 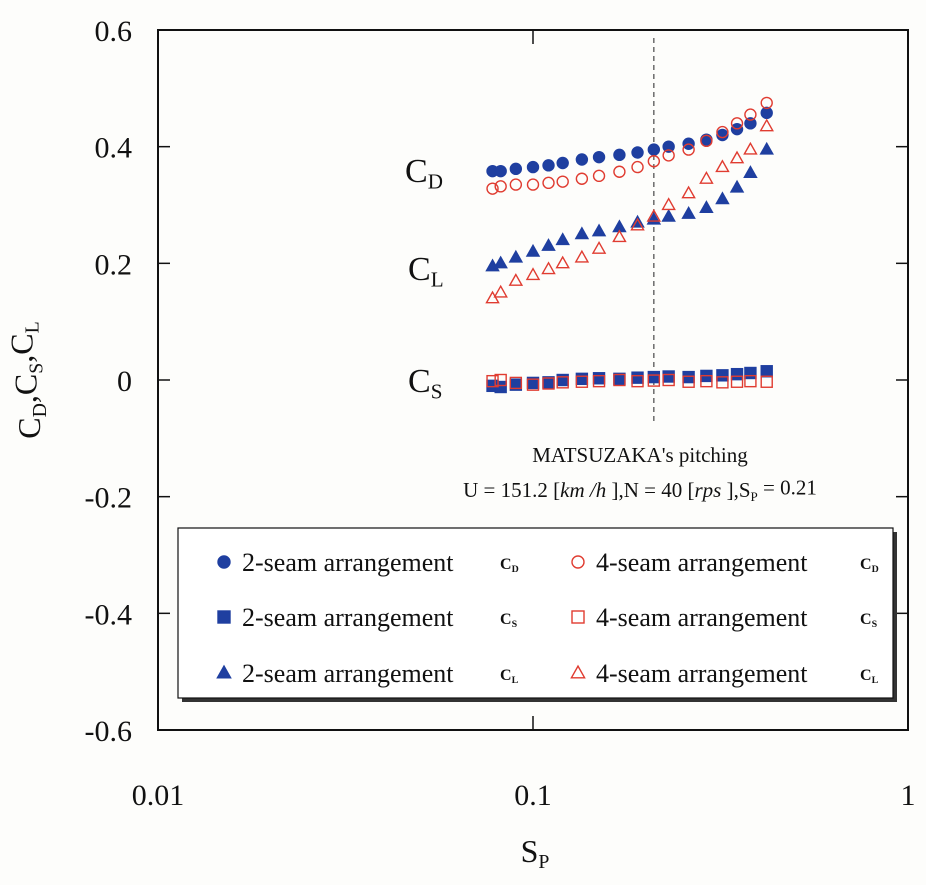 What do you see at coordinates (707, 490) in the screenshot?
I see `text-part: rps` at bounding box center [707, 490].